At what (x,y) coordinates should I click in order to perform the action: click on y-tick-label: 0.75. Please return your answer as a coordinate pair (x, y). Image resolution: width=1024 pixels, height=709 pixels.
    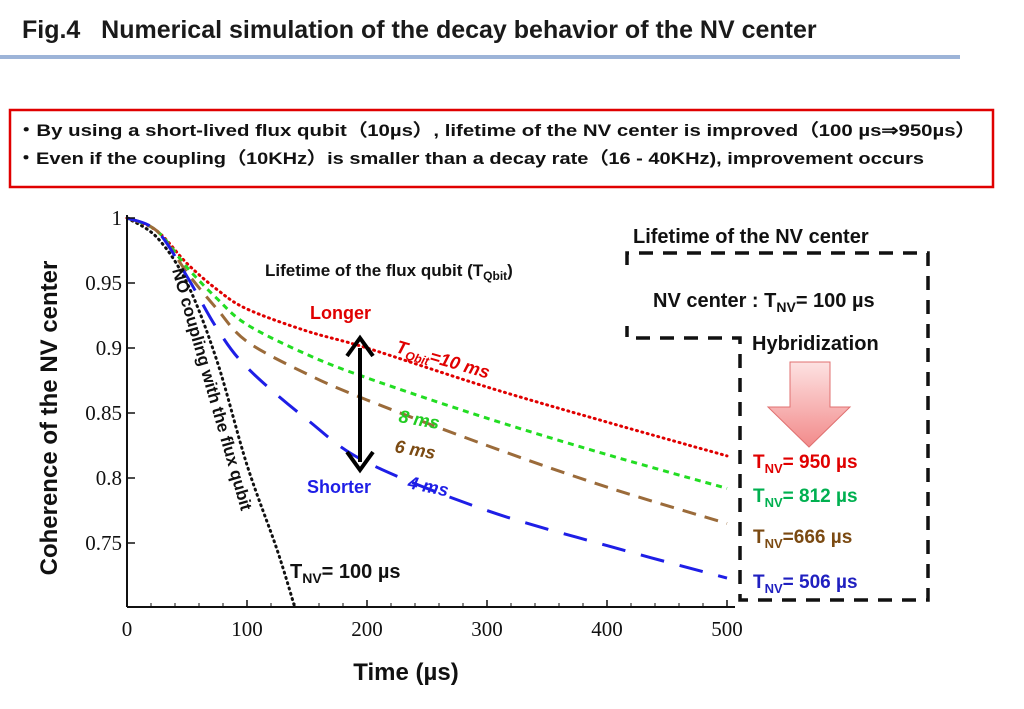
    Looking at the image, I should click on (103, 543).